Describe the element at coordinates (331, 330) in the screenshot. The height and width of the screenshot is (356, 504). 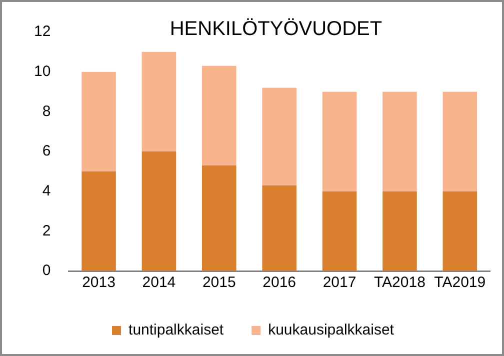
I see `legend-label: kuukausipalkkaiset` at that location.